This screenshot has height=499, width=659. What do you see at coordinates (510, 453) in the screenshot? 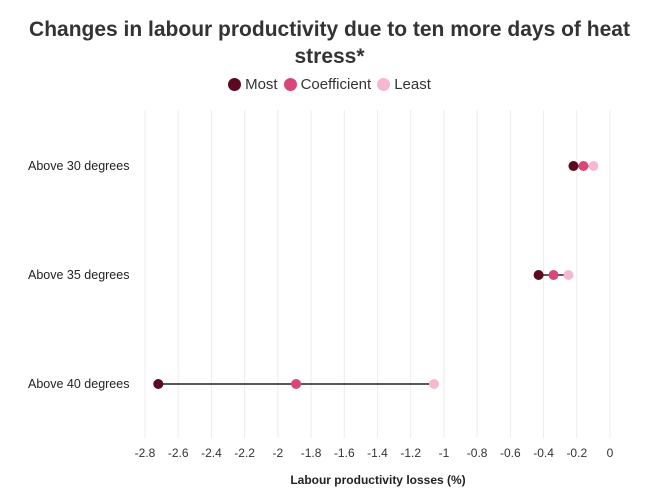
I see `x-tick-label: -0.6` at bounding box center [510, 453].